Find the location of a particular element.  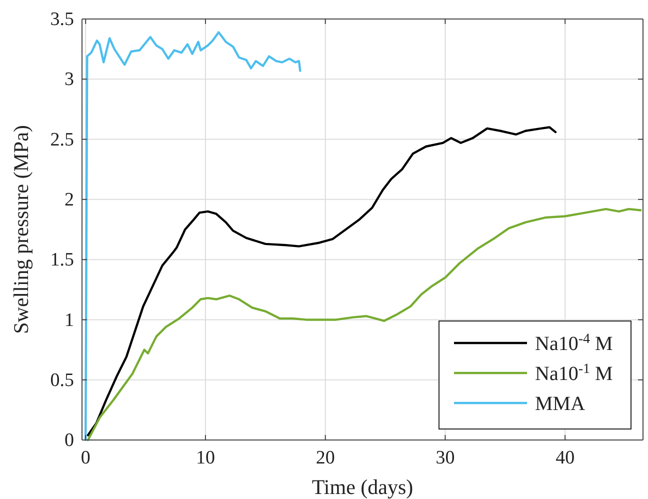

y-tick-label: 1.5 is located at coordinates (62, 260).